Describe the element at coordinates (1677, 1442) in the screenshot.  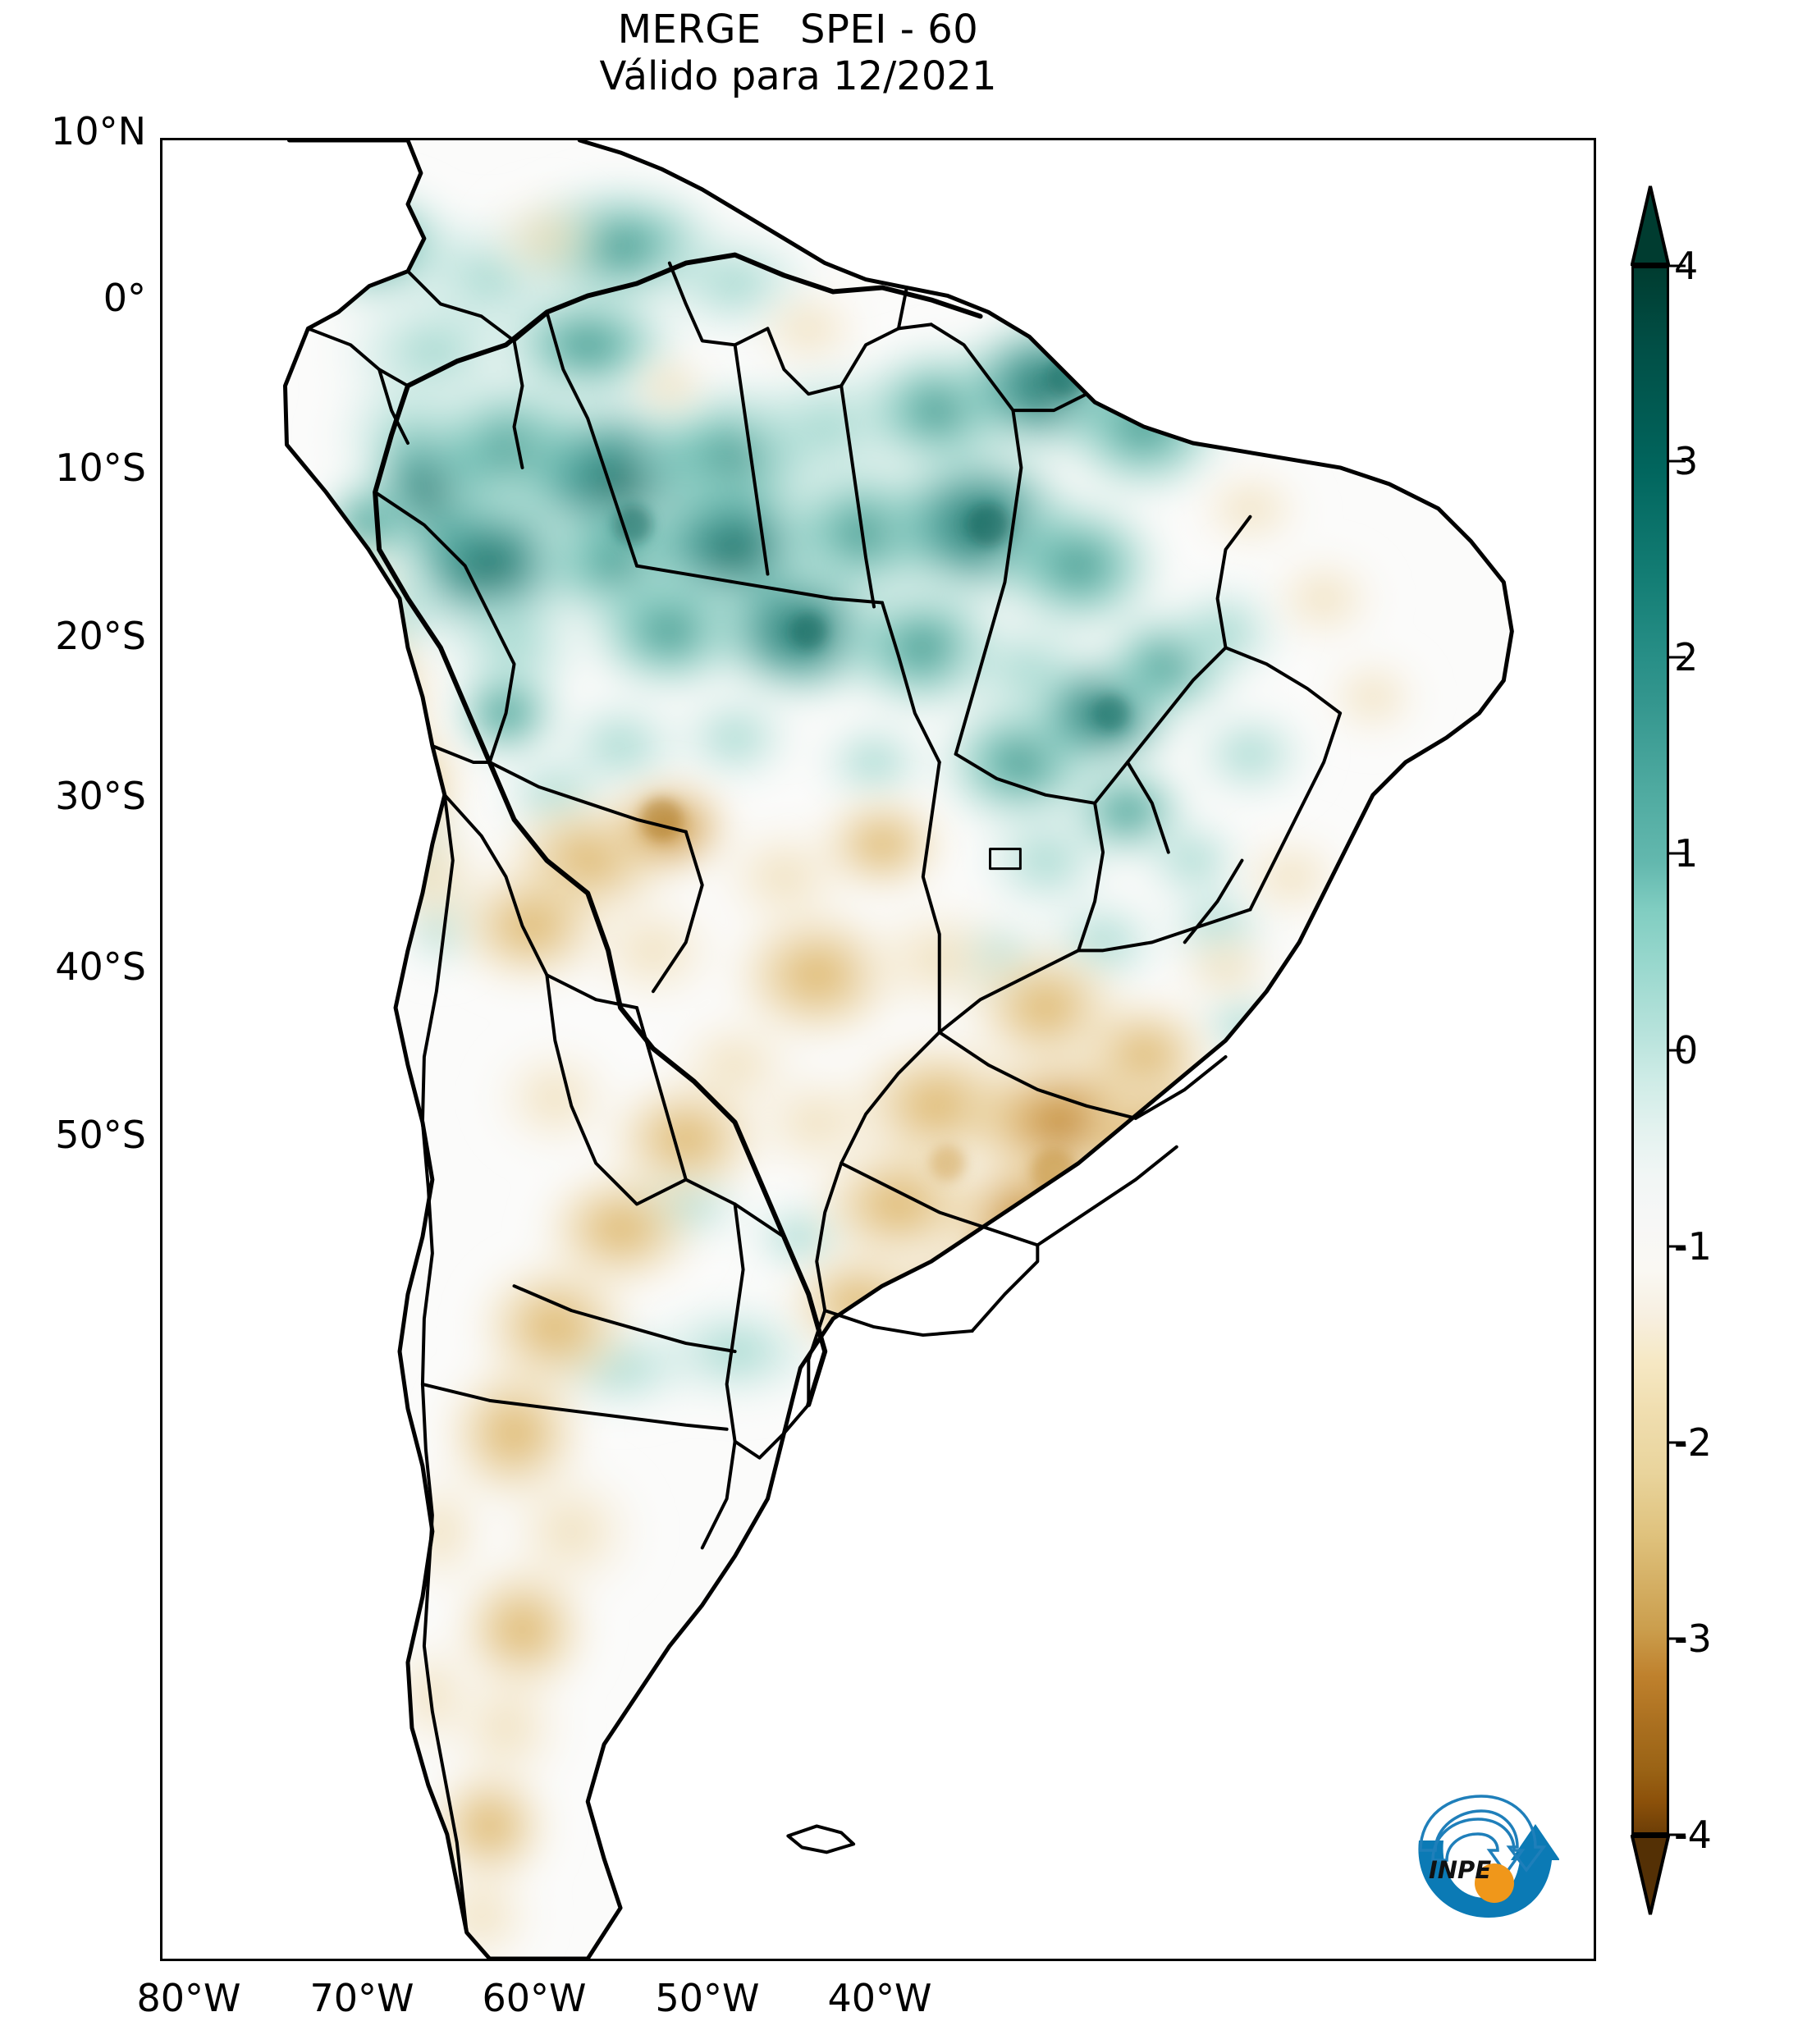
I see `colorbar-tickmark-m2` at that location.